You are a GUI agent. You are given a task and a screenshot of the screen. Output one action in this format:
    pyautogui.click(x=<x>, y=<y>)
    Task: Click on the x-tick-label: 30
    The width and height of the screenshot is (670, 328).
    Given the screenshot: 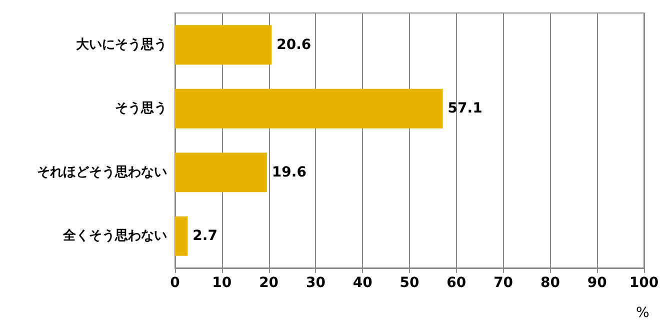 What is the action you would take?
    pyautogui.click(x=316, y=283)
    